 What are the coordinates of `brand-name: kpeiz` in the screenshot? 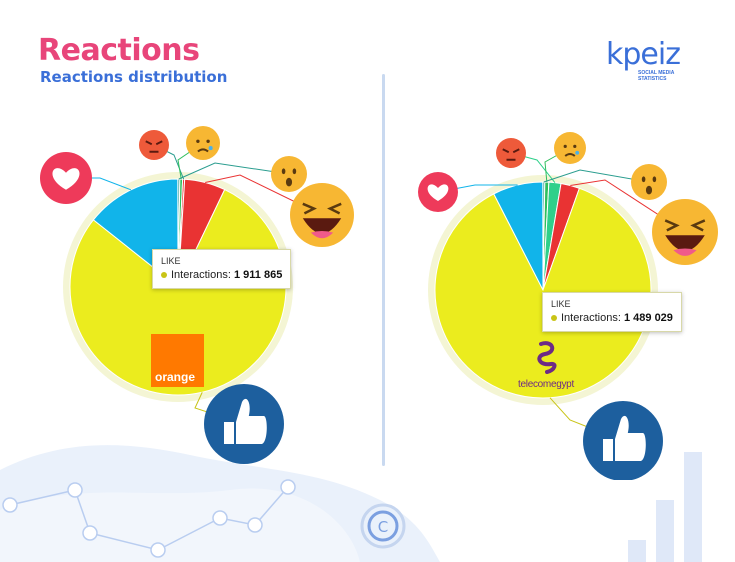 It's located at (643, 54).